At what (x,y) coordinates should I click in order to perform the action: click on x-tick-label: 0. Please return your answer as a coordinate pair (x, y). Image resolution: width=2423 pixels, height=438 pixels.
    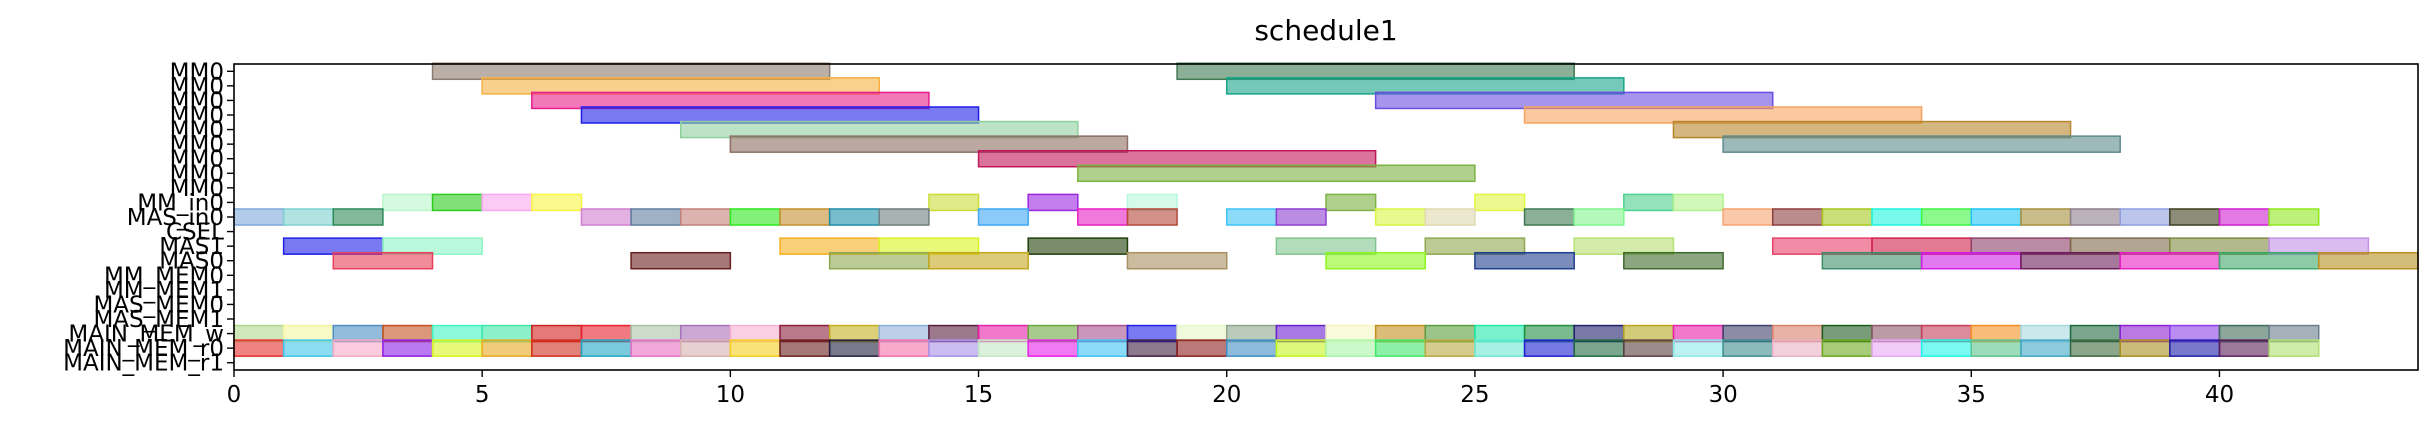
    Looking at the image, I should click on (234, 395).